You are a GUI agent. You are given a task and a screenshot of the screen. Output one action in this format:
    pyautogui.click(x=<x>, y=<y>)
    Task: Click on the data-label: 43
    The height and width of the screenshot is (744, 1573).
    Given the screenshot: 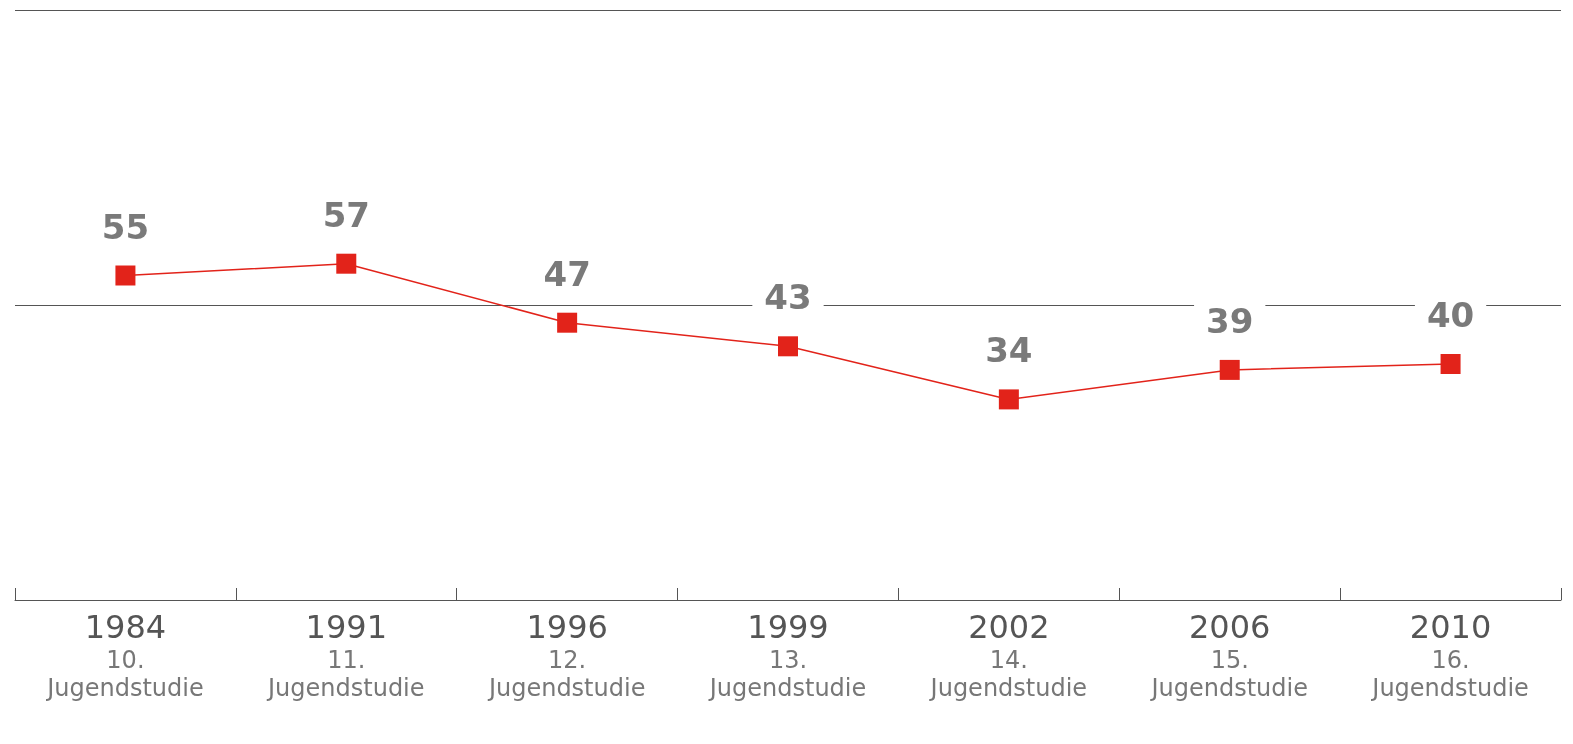 What is the action you would take?
    pyautogui.click(x=788, y=297)
    